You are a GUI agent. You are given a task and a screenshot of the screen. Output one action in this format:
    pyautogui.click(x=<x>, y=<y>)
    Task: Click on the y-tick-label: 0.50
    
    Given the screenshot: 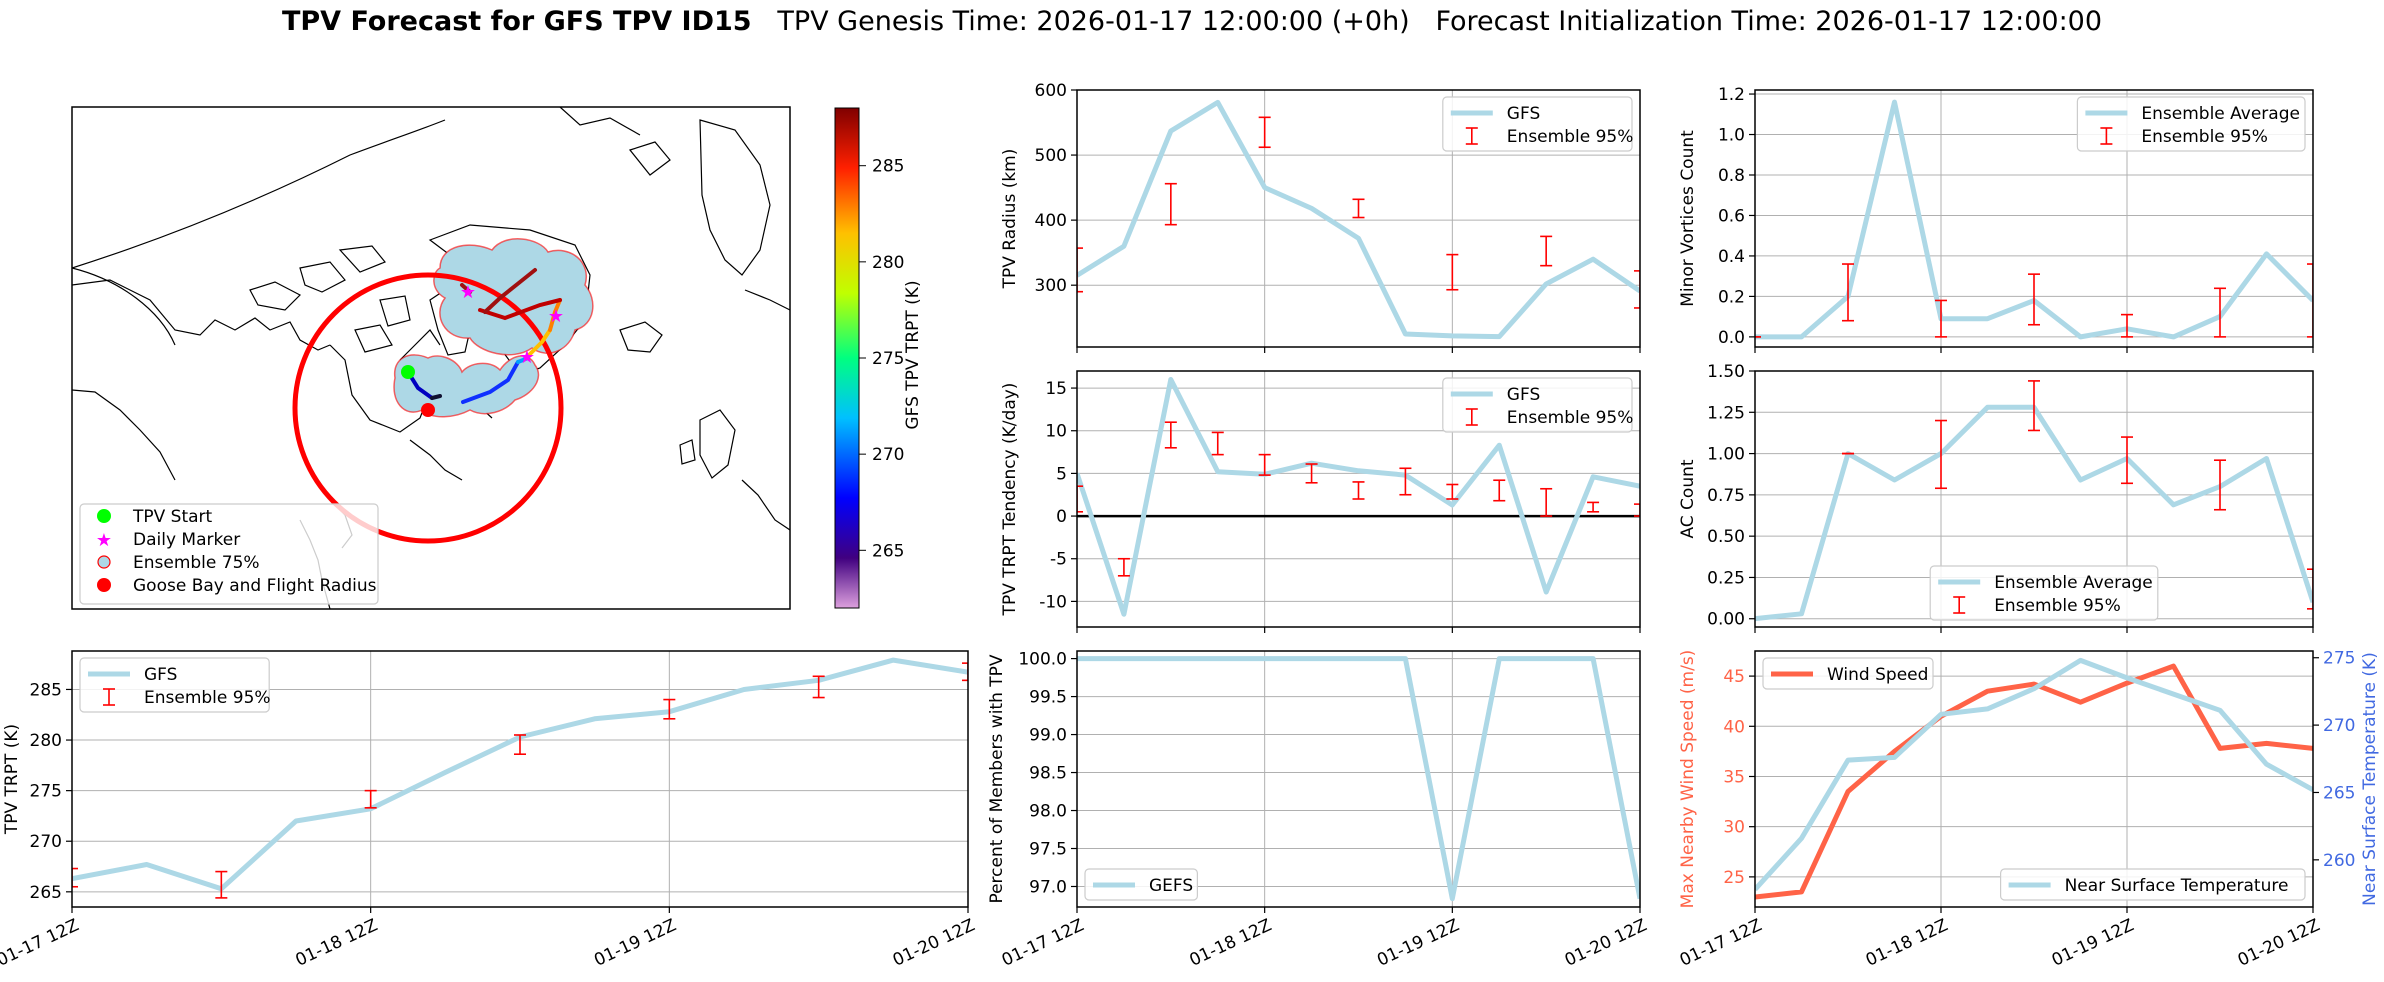 What is the action you would take?
    pyautogui.click(x=1726, y=537)
    